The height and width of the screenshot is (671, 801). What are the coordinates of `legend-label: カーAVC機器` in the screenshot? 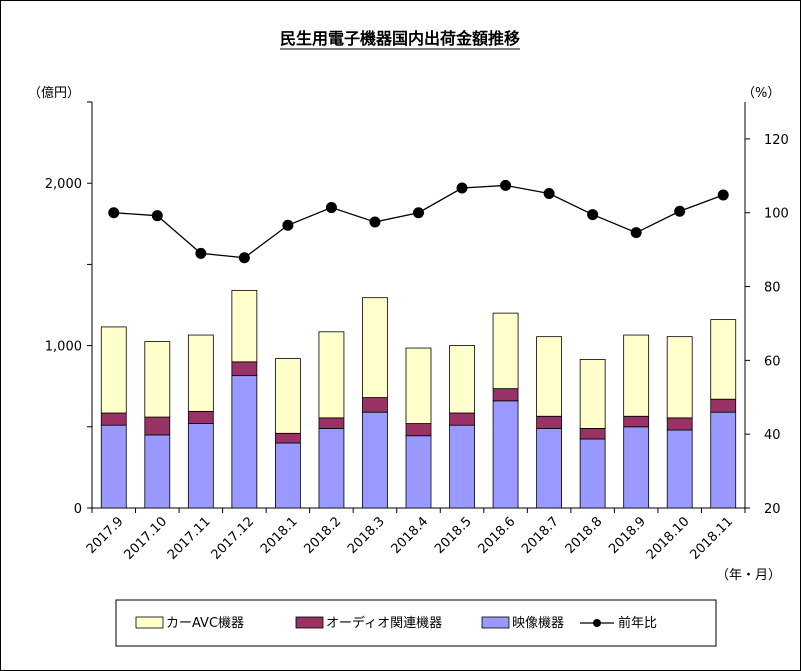 It's located at (205, 623).